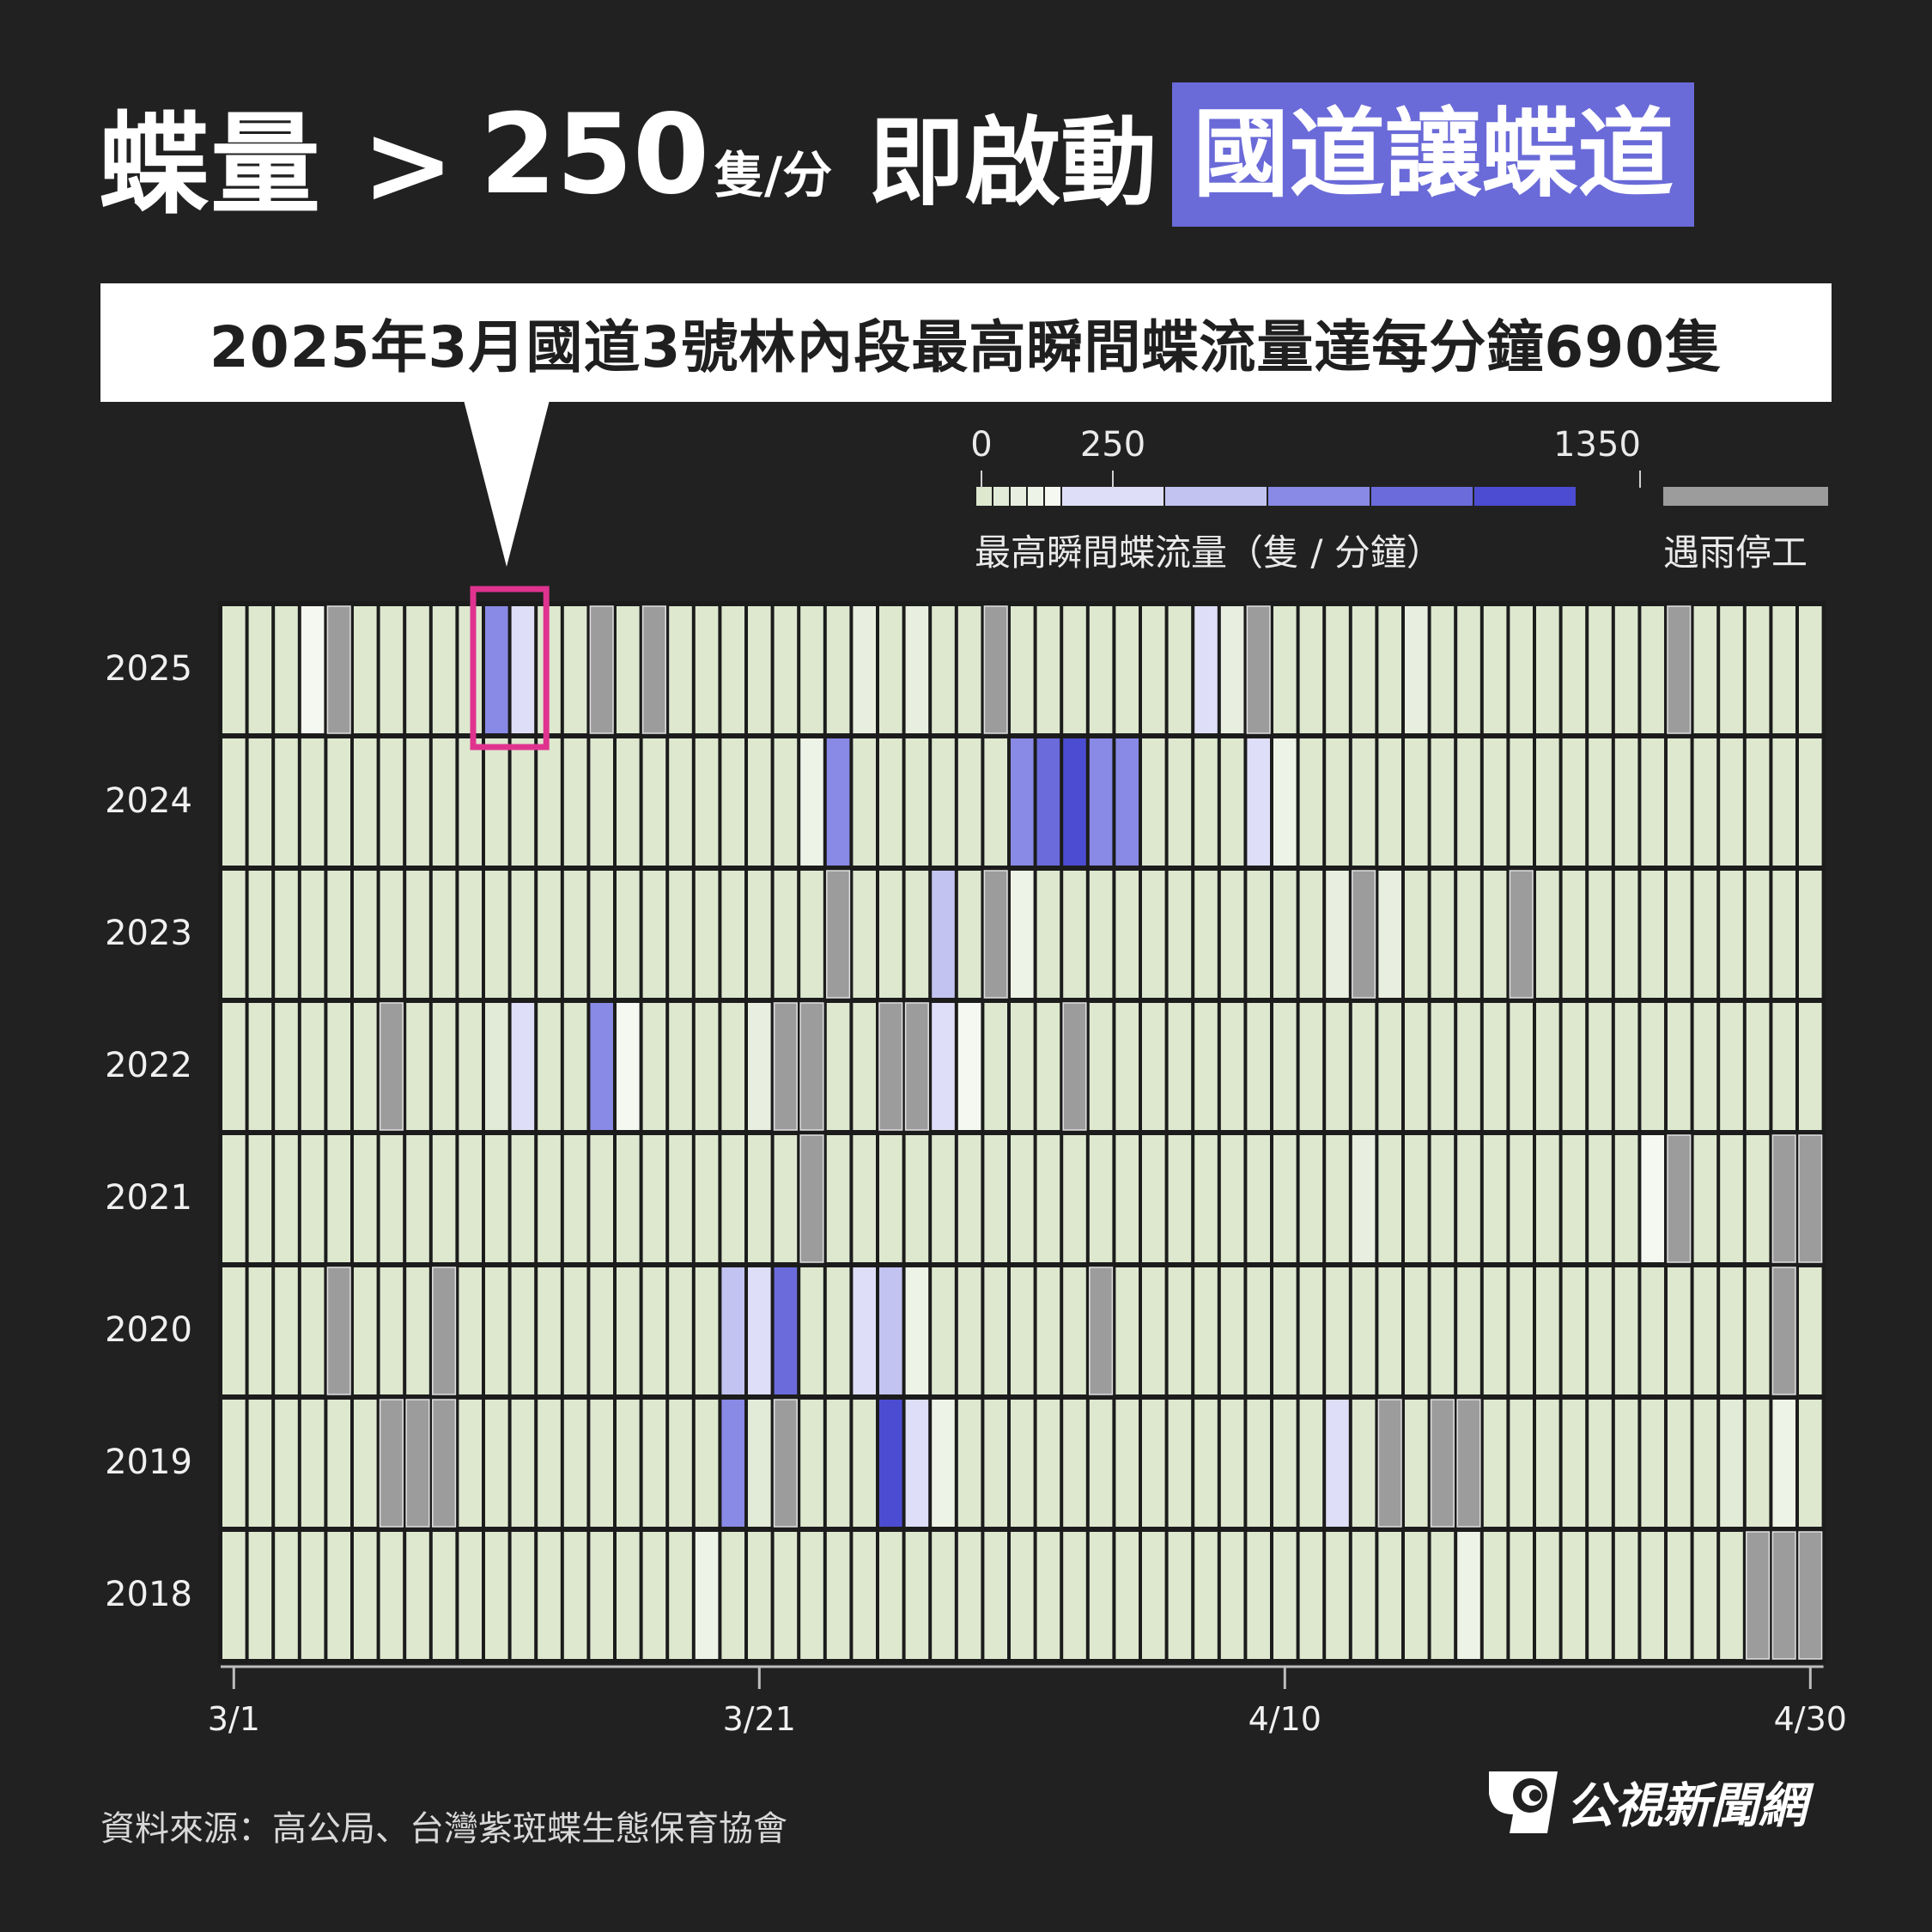  Describe the element at coordinates (444, 1829) in the screenshot. I see `source-note: 資料來源：高公局、台灣紫斑蝶生態保育協會` at that location.